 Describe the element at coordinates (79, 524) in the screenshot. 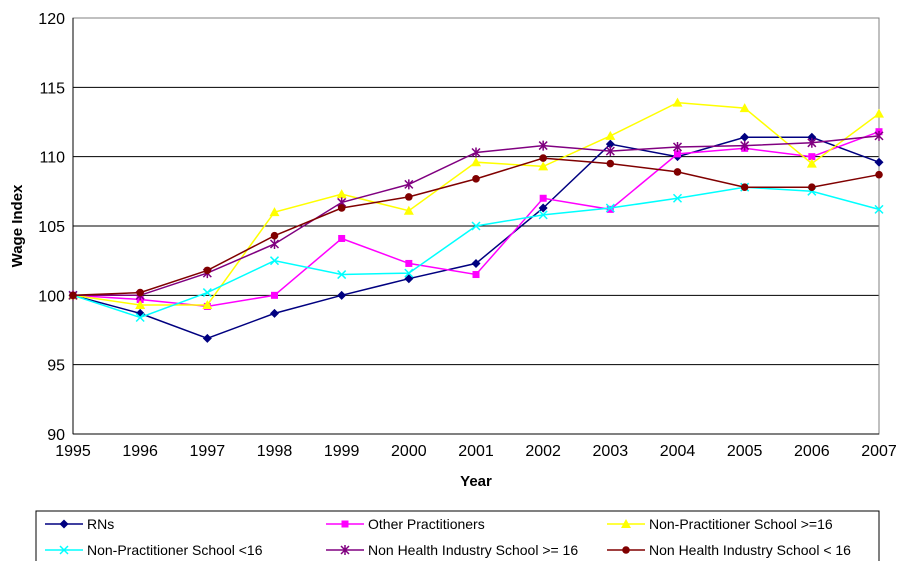

I see `legend-item: RNs` at that location.